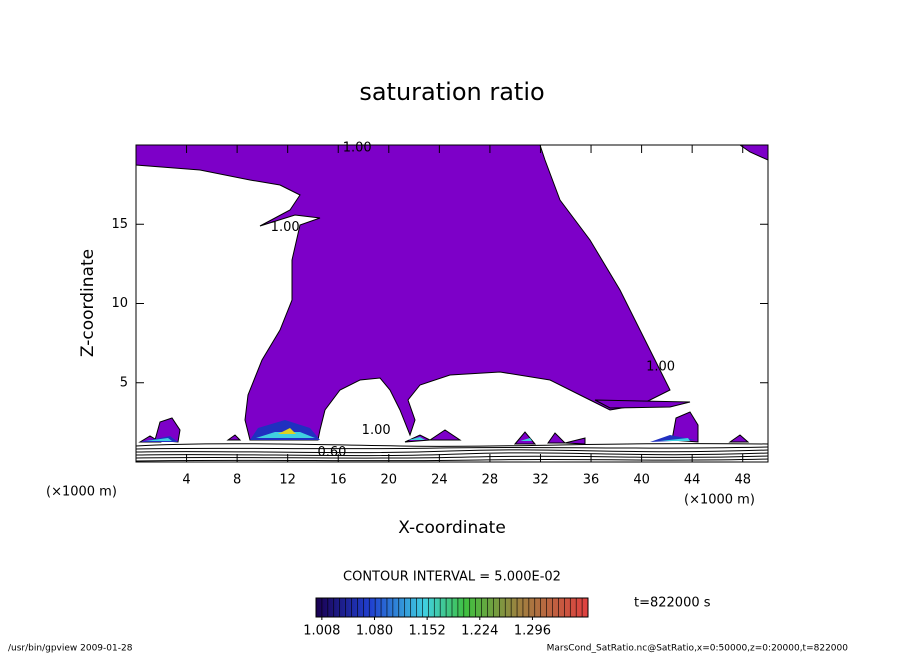 The width and height of the screenshot is (904, 654). Describe the element at coordinates (331, 452) in the screenshot. I see `contour-label: 0.60` at that location.